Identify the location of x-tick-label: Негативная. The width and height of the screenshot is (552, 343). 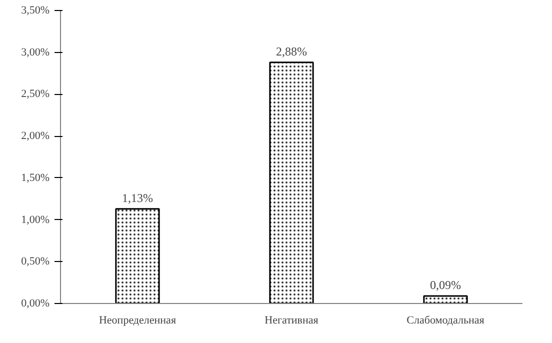
(291, 320).